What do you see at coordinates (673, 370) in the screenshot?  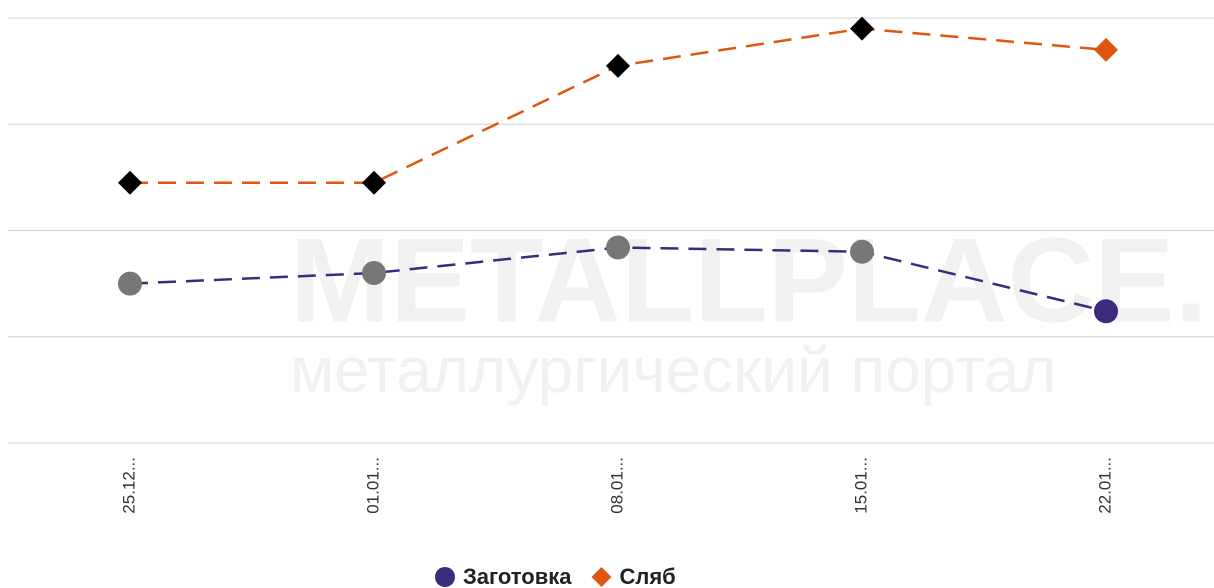 I see `watermark-subtitle: металлургический портал` at bounding box center [673, 370].